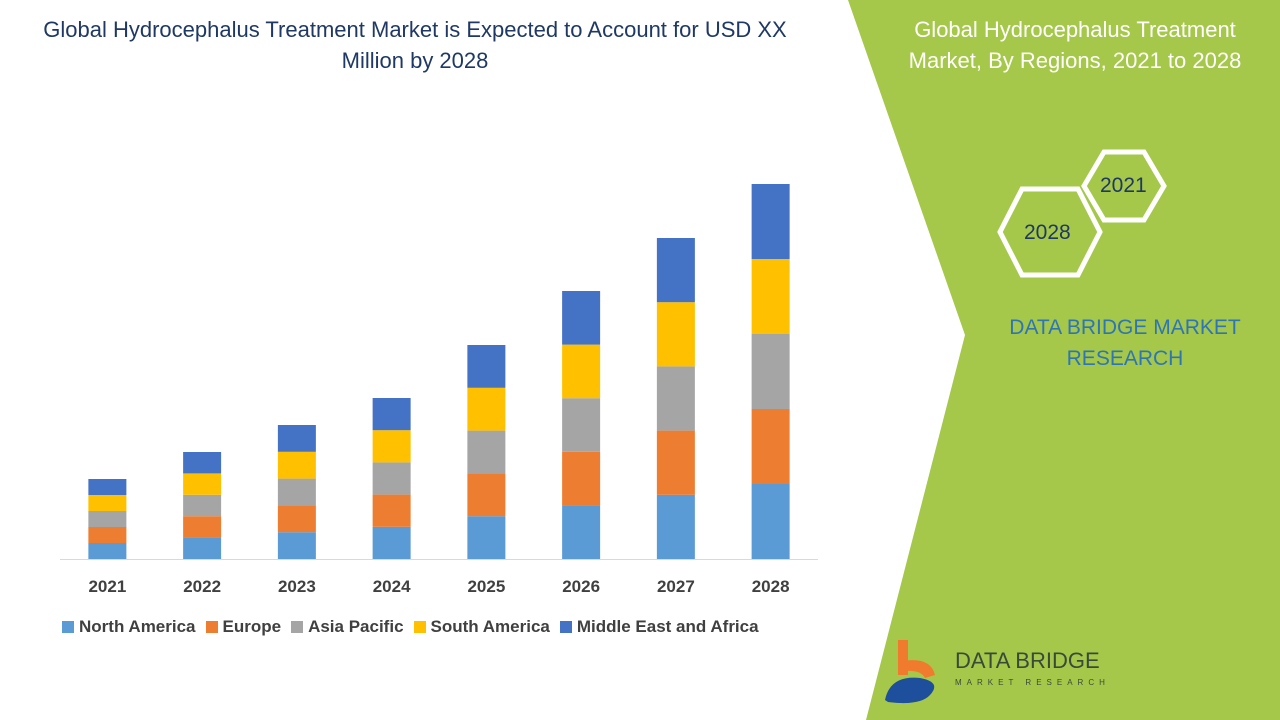 This screenshot has height=720, width=1280. I want to click on bar-segment-2027-middle-east-and-africa, so click(675, 270).